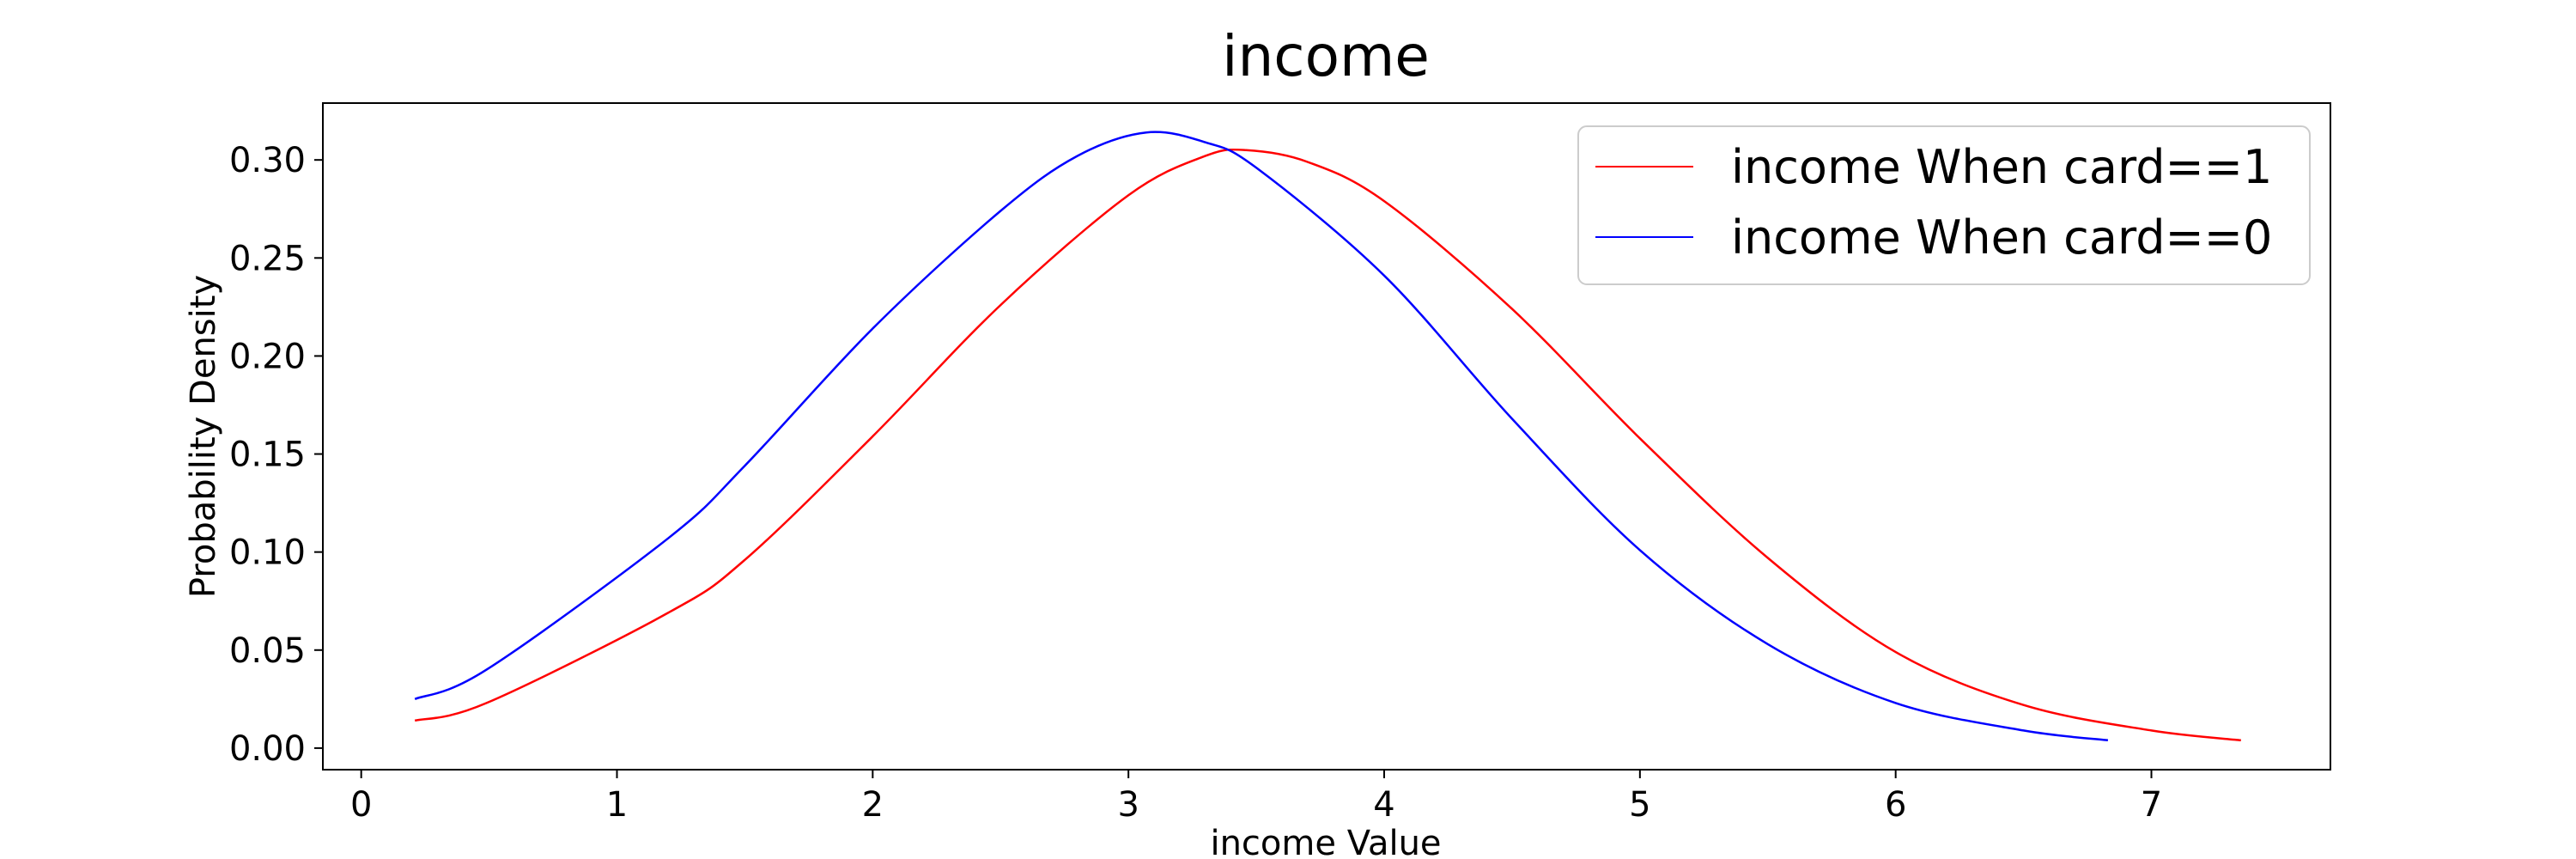 The width and height of the screenshot is (2576, 859). Describe the element at coordinates (2002, 238) in the screenshot. I see `legend-label-card-0: income When card==0` at that location.